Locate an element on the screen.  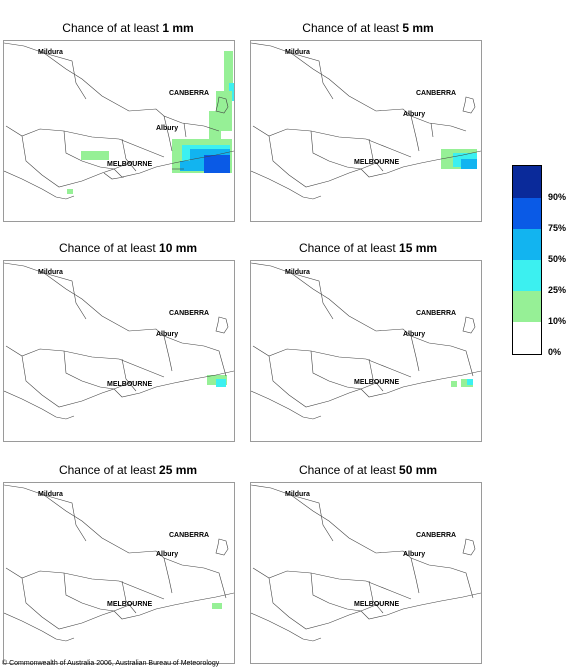
map-50mm-svg is located at coordinates (366, 563).